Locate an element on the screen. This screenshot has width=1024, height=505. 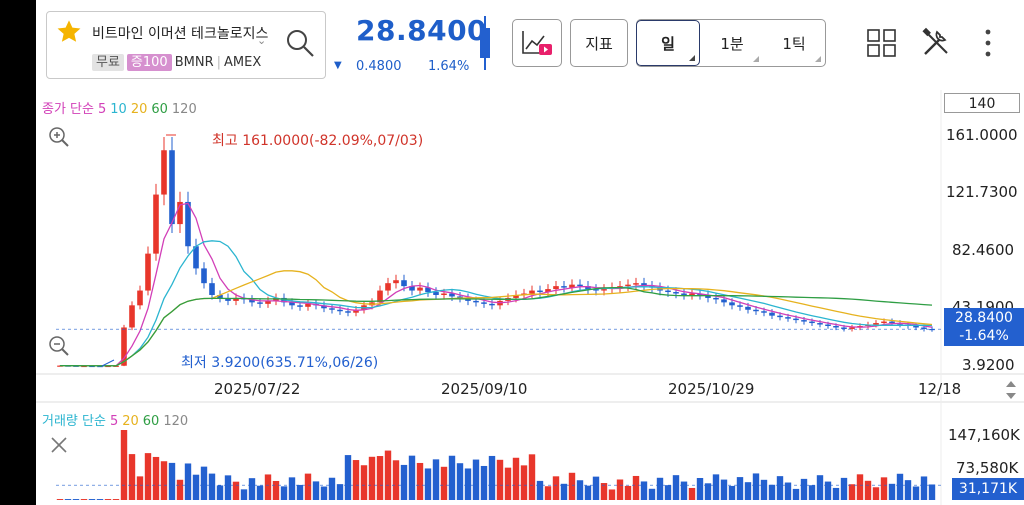
zoom-in-icon is located at coordinates (59, 137).